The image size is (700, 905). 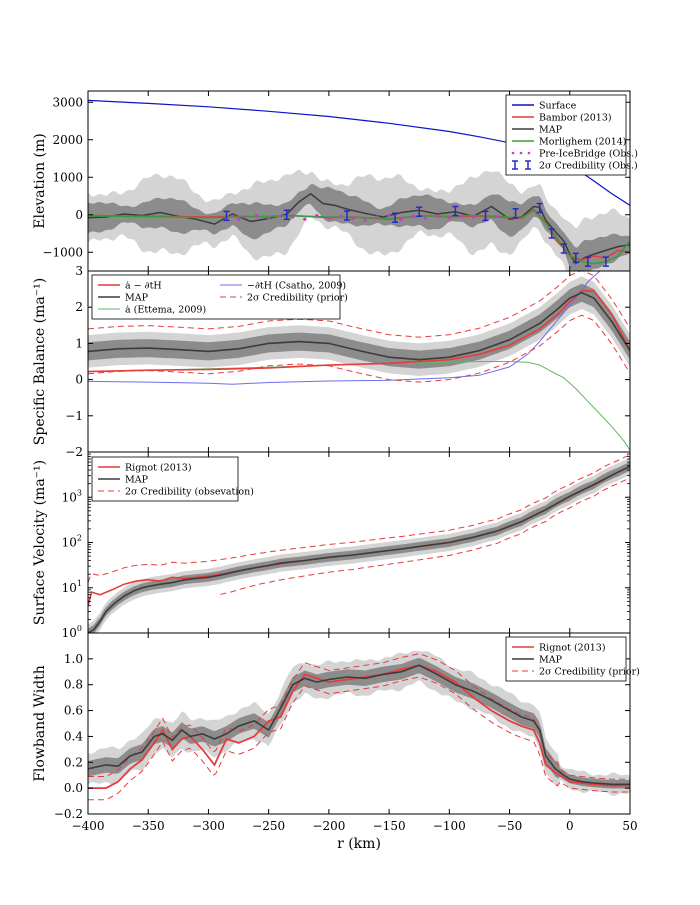 What do you see at coordinates (40, 361) in the screenshot?
I see `y-axis-label: Specific Balance (ma⁻¹)` at bounding box center [40, 361].